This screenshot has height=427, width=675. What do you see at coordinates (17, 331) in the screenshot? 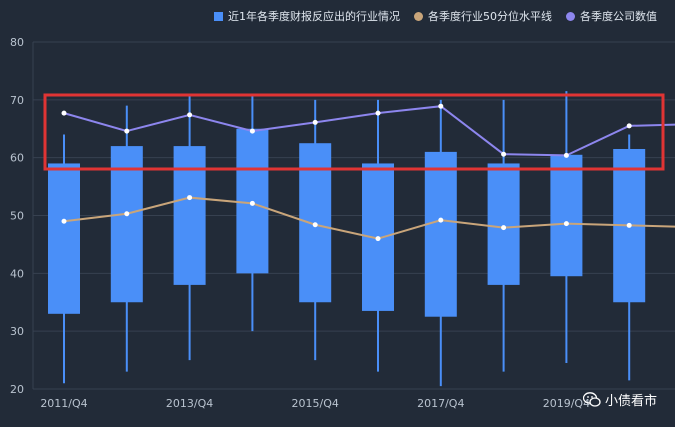
I see `y-tick-label: 30` at bounding box center [17, 331].